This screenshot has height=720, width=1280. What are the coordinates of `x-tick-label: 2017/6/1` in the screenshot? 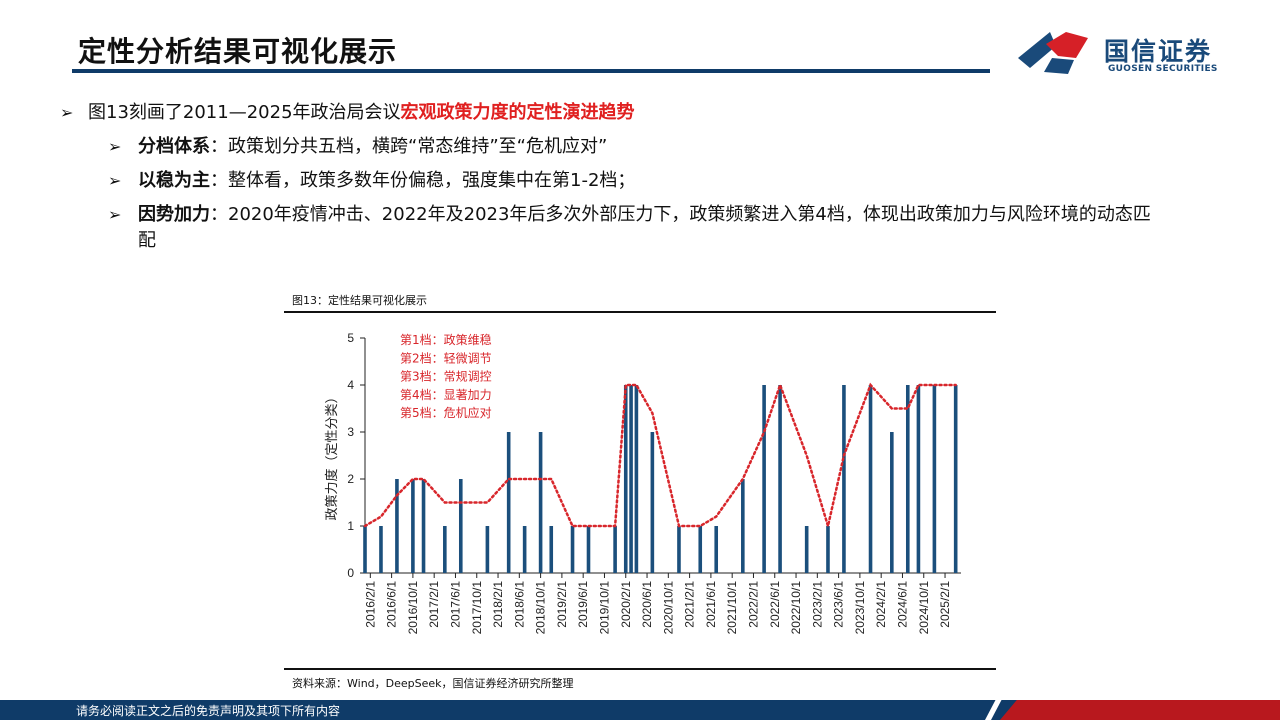 It's located at (455, 604).